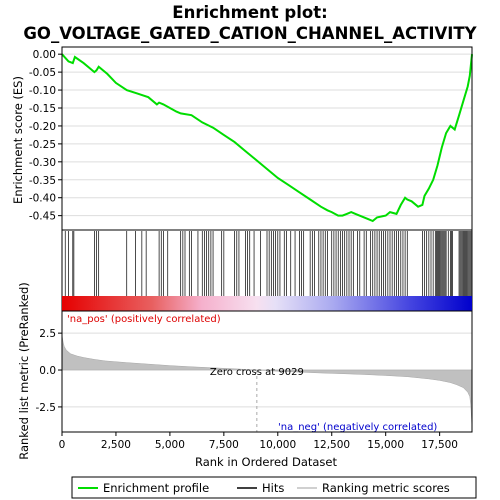 This screenshot has height=500, width=500. Describe the element at coordinates (357, 427) in the screenshot. I see `neg-correlated-label: 'na_neg' (negatively correlated)` at that location.